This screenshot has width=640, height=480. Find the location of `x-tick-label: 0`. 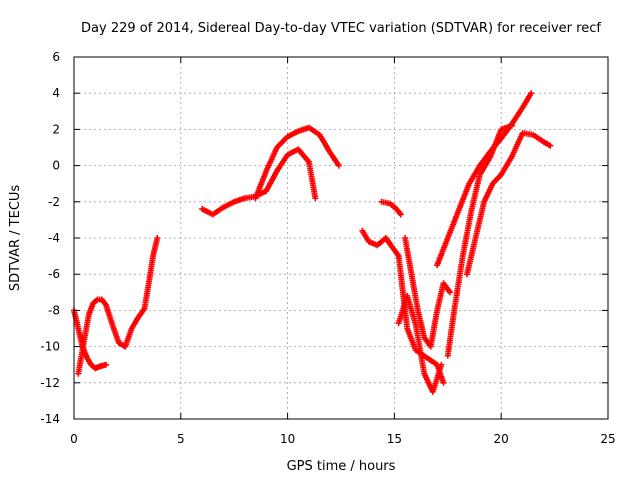

x-tick-label: 0 is located at coordinates (74, 439).